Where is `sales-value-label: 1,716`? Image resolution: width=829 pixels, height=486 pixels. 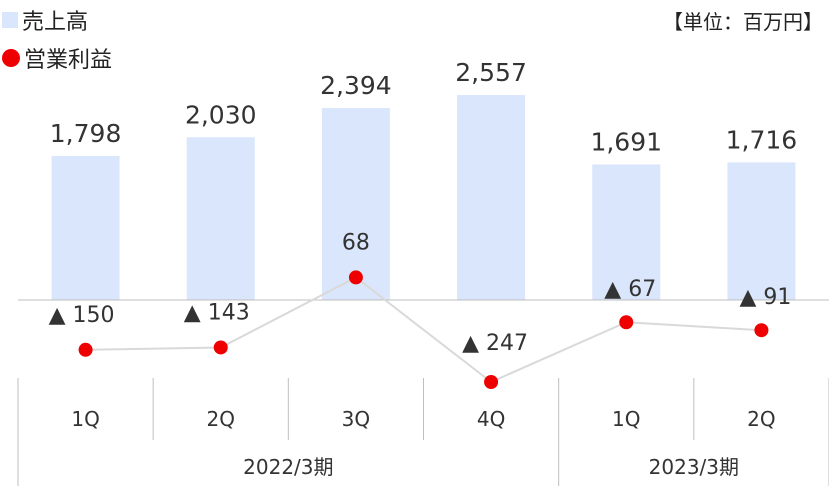 sales-value-label: 1,716 is located at coordinates (762, 139).